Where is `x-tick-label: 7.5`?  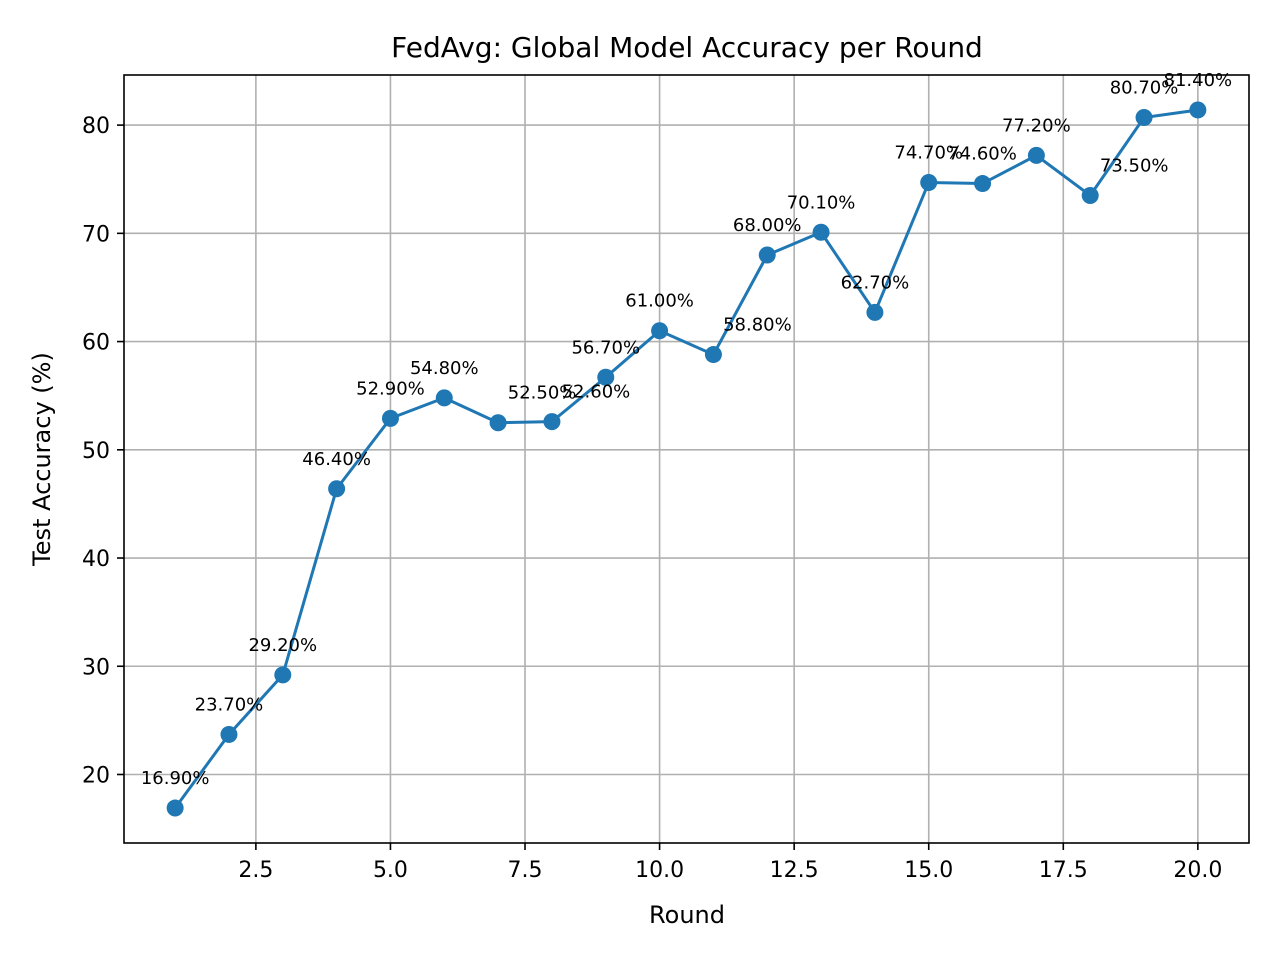
x-tick-label: 7.5 is located at coordinates (525, 870).